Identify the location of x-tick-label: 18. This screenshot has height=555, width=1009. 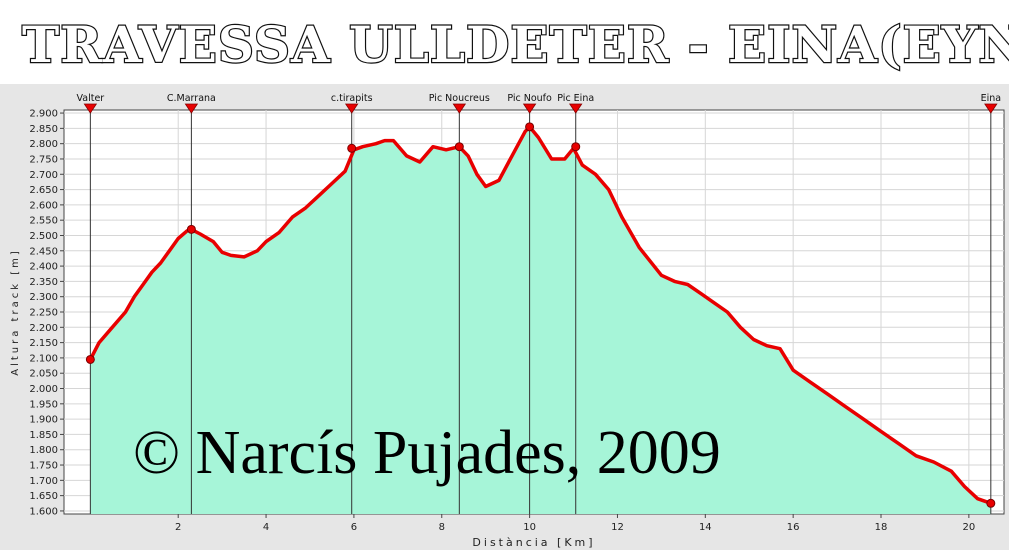
(881, 527).